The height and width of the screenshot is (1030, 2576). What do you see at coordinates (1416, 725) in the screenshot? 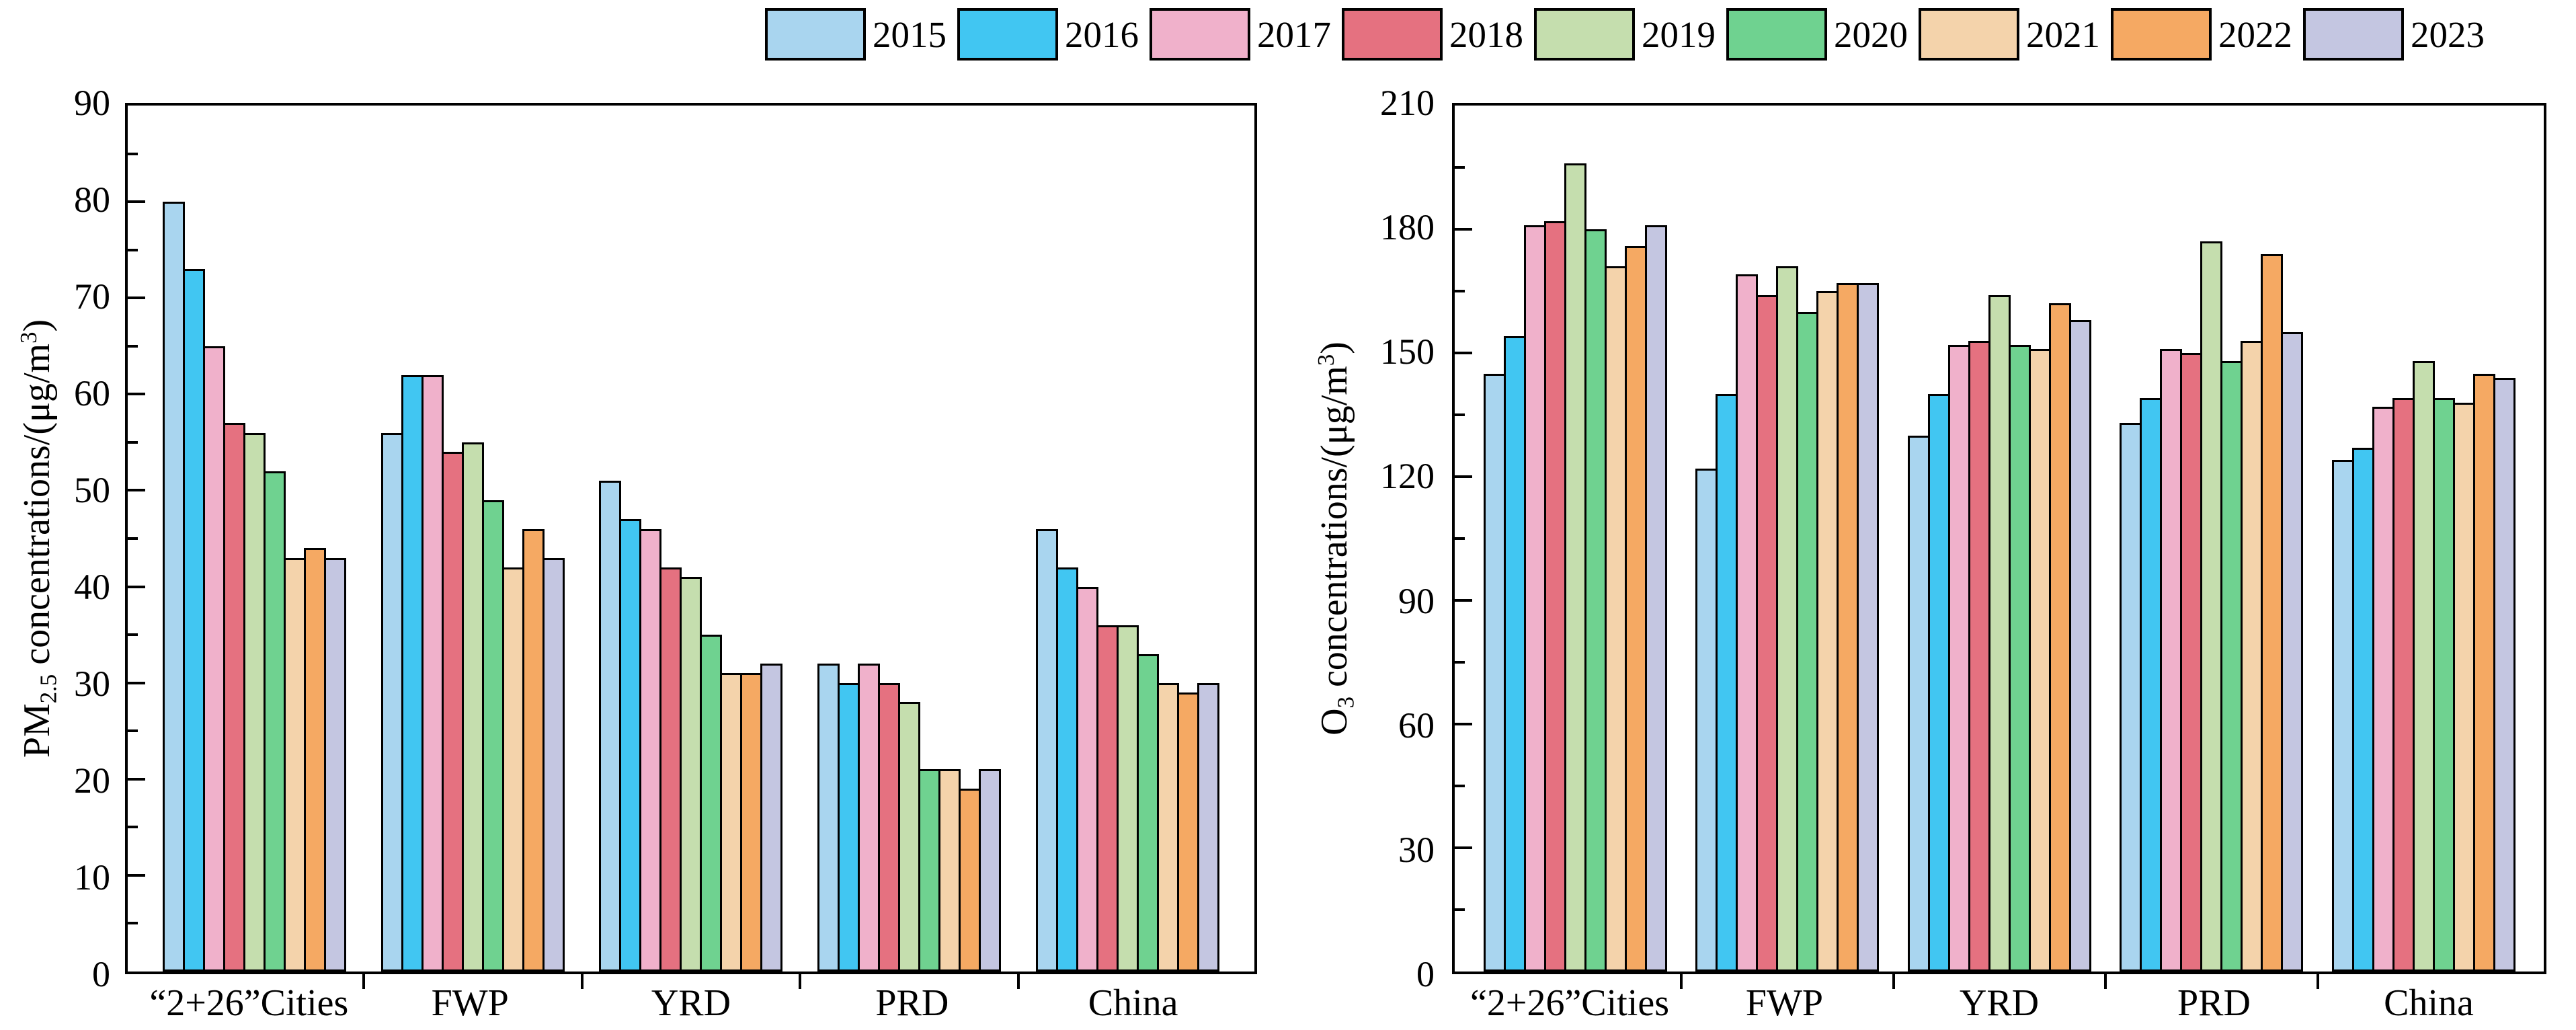
I see `y-tick-label: 60` at bounding box center [1416, 725].